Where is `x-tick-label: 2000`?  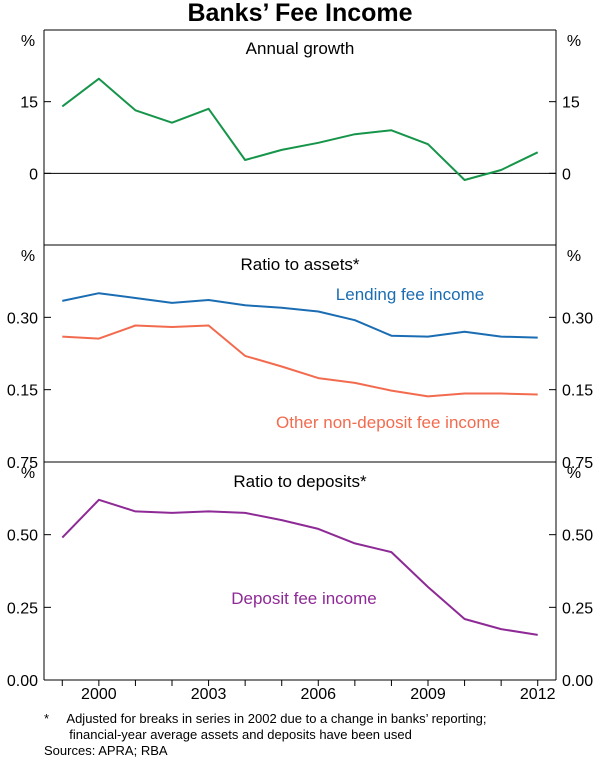
x-tick-label: 2000 is located at coordinates (99, 694).